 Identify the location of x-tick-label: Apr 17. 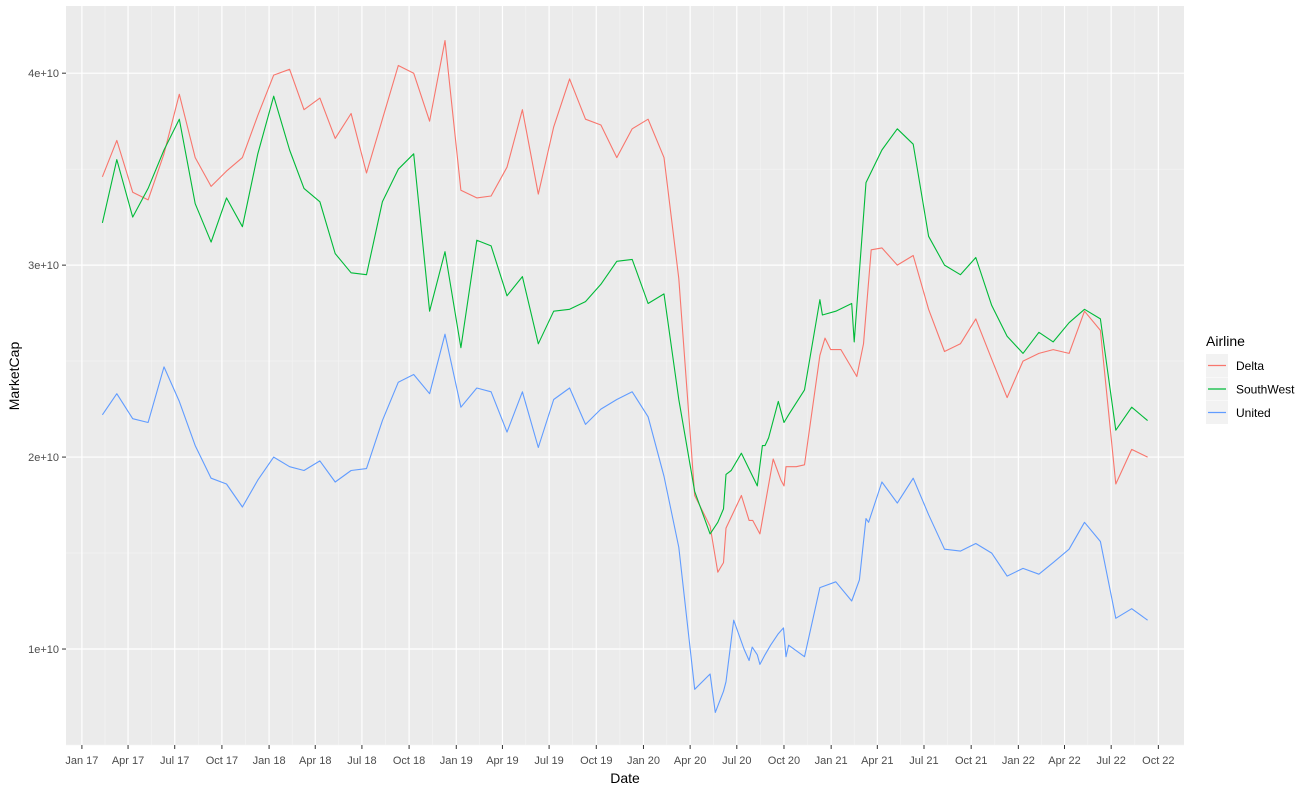
(128, 761).